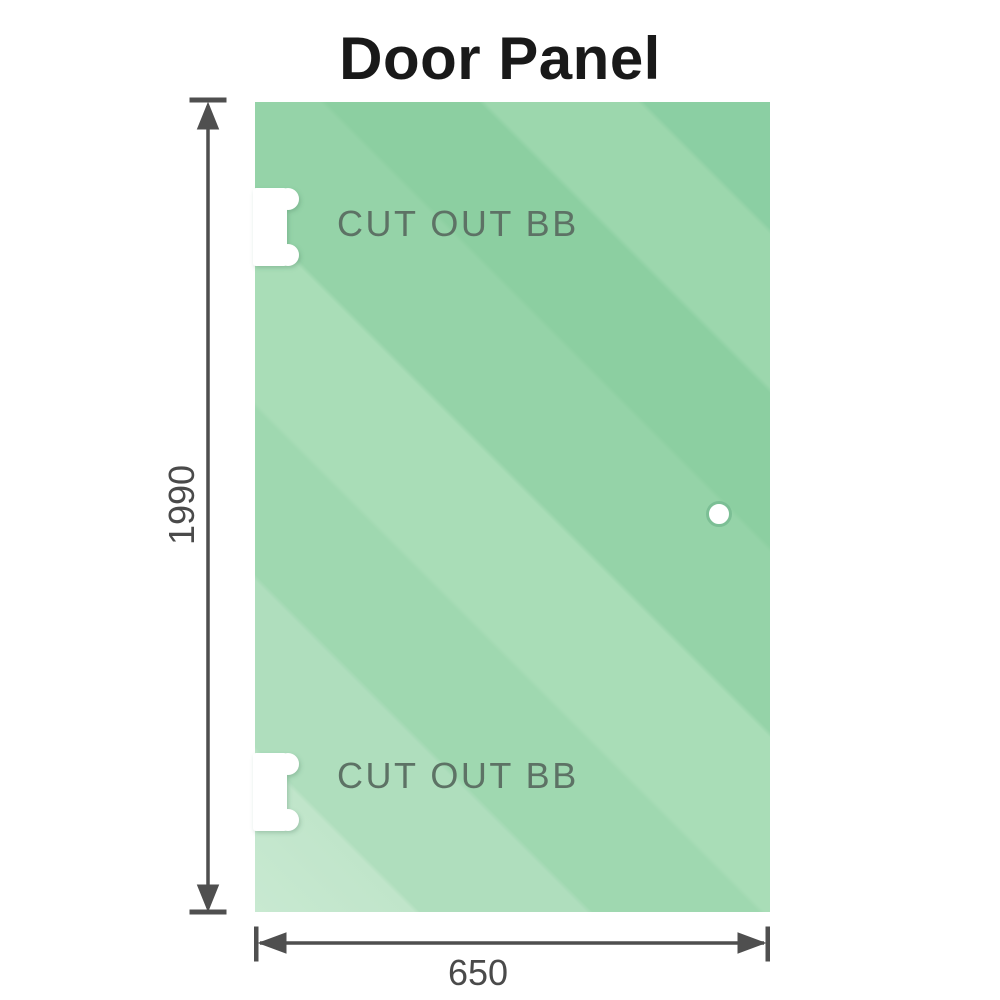 The height and width of the screenshot is (1000, 1000). What do you see at coordinates (500, 58) in the screenshot?
I see `page-title: Door Panel` at bounding box center [500, 58].